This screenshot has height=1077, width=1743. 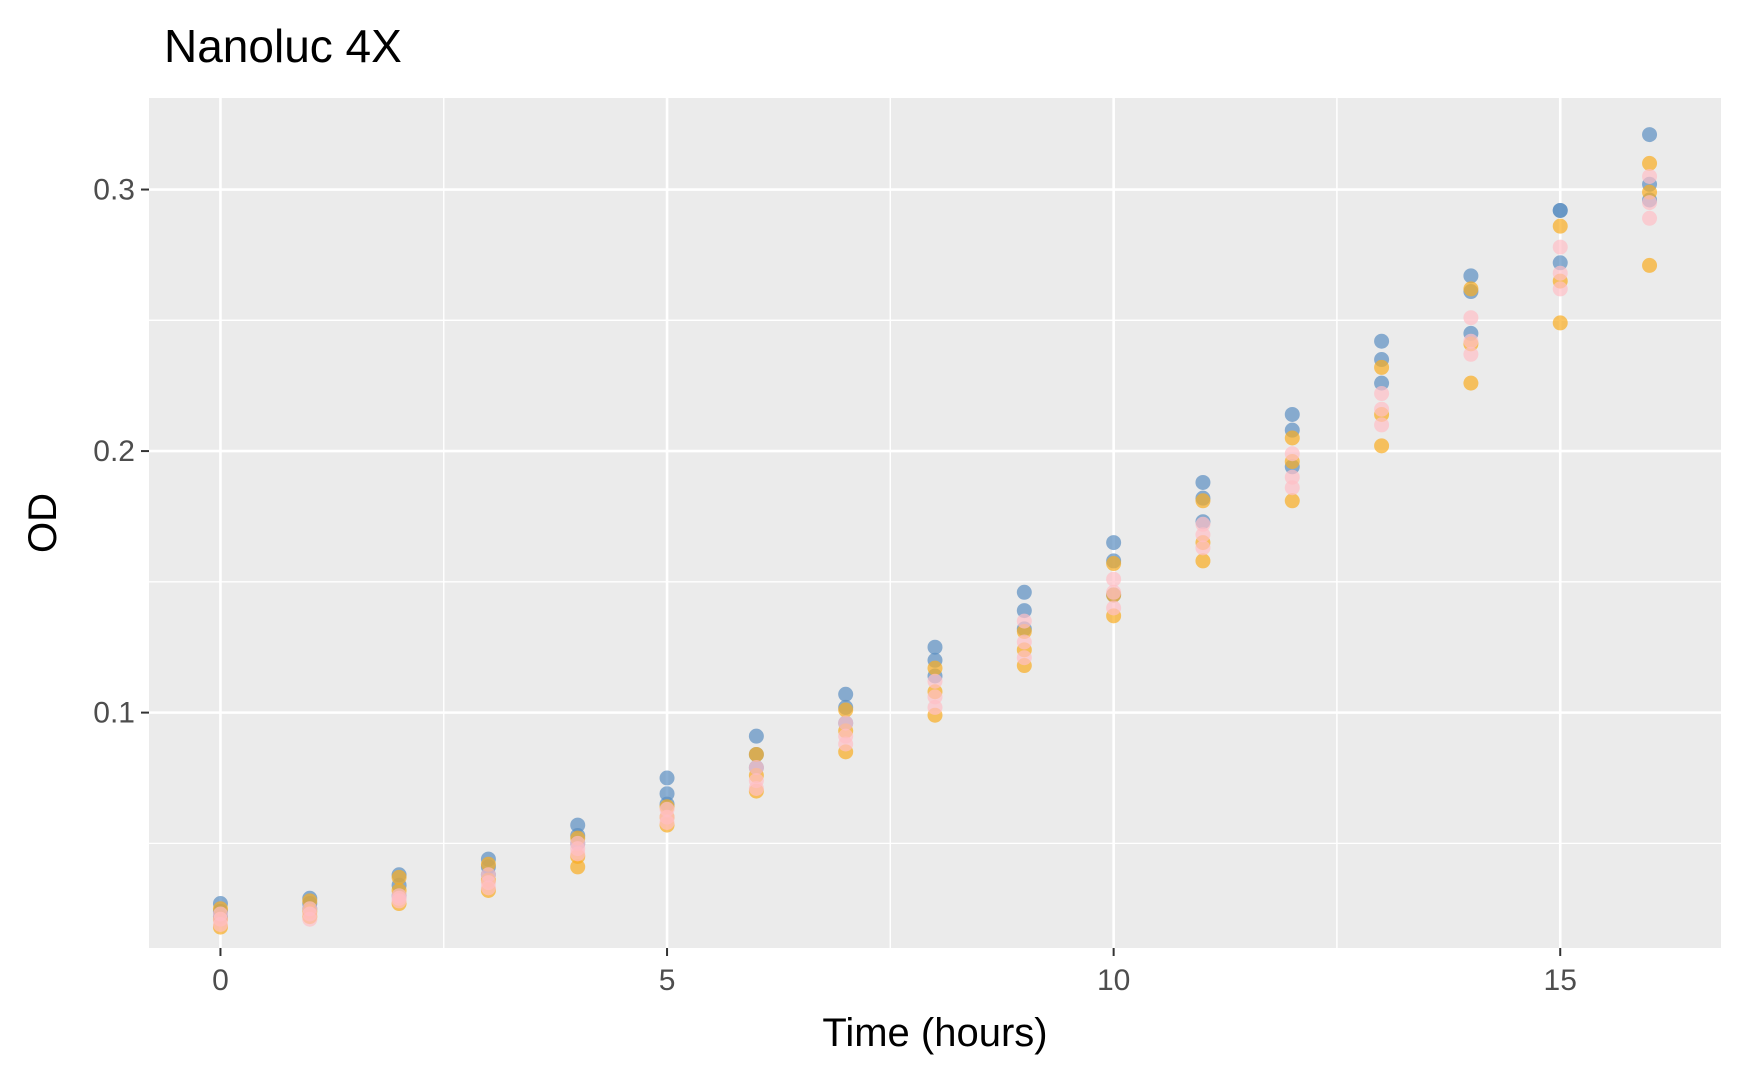 What do you see at coordinates (934, 1033) in the screenshot?
I see `x-axis-label: Time (hours)` at bounding box center [934, 1033].